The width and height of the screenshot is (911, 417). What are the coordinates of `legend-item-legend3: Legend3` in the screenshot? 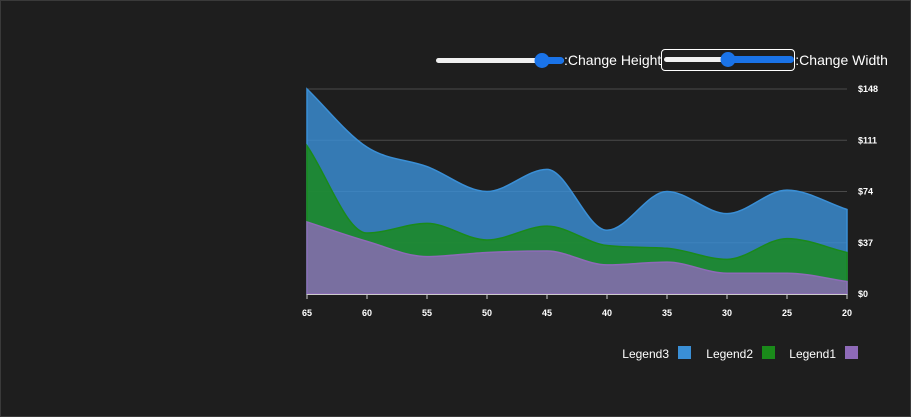 It's located at (656, 353).